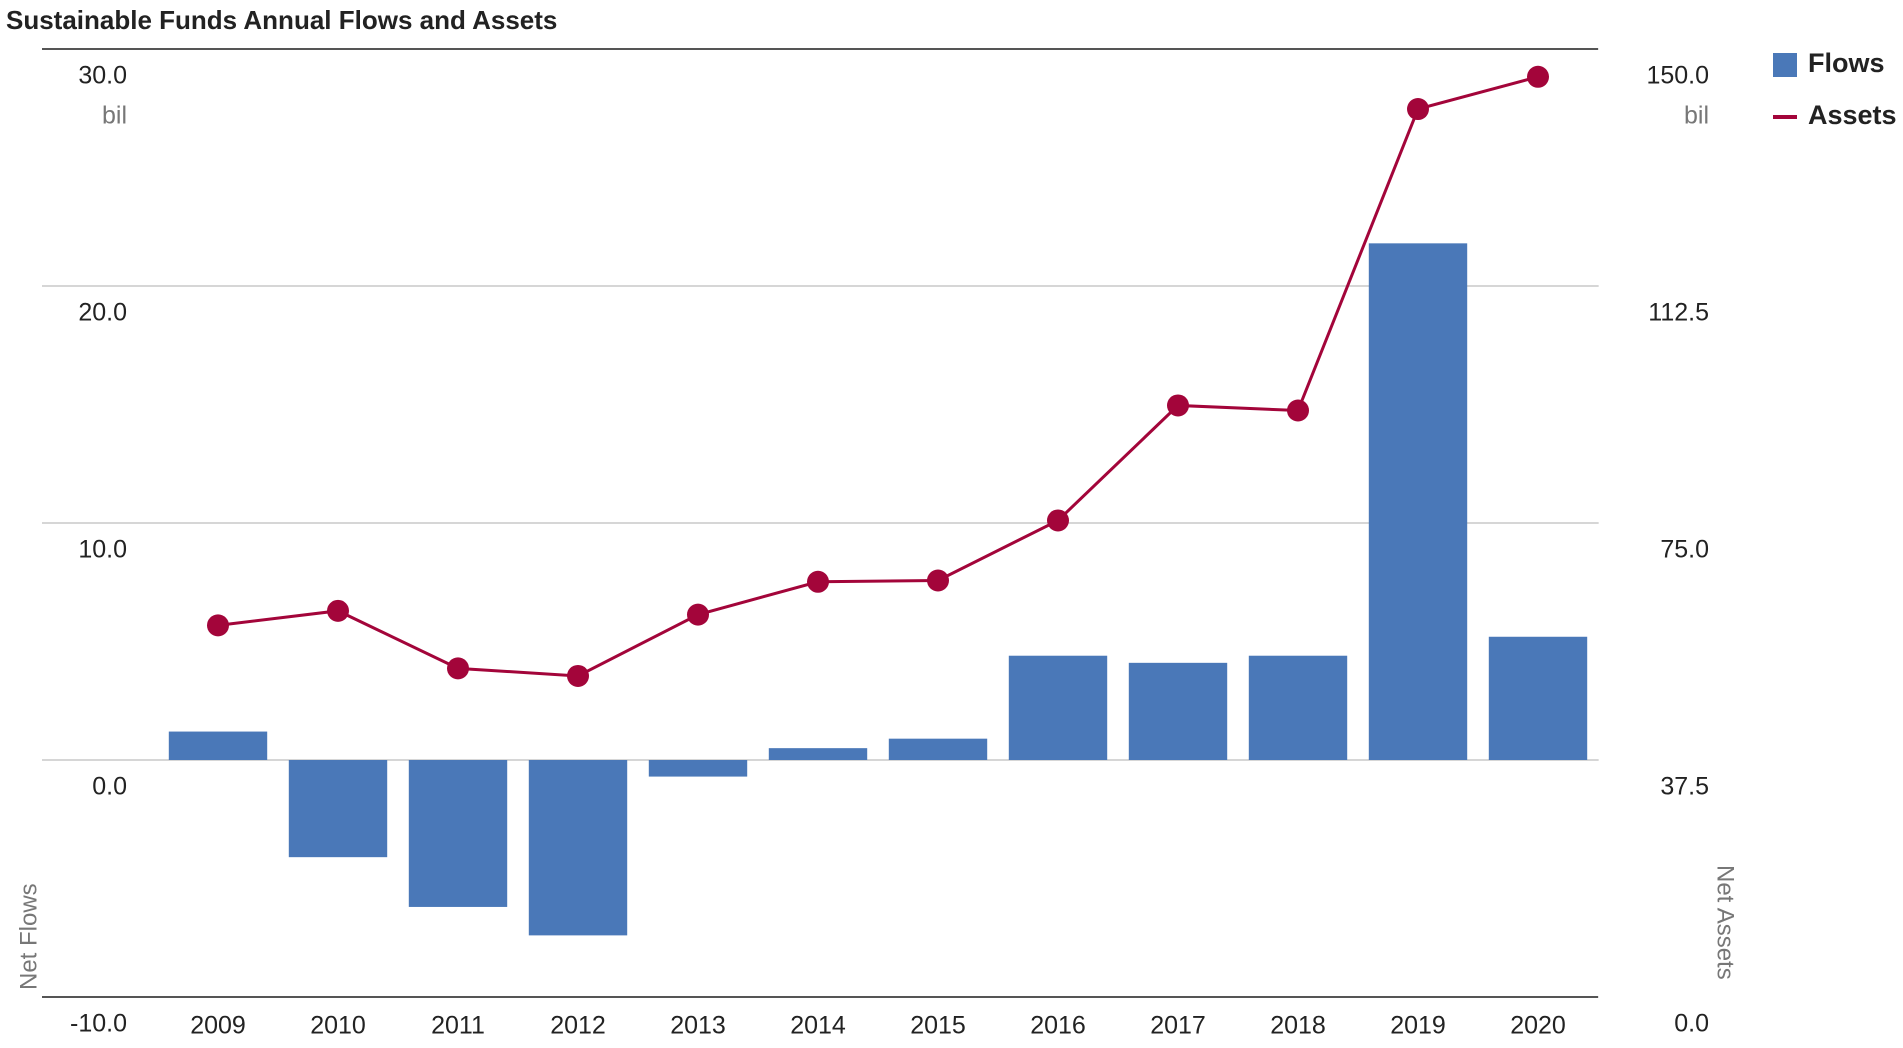  Describe the element at coordinates (458, 1026) in the screenshot. I see `x-tick-label: 2011` at that location.